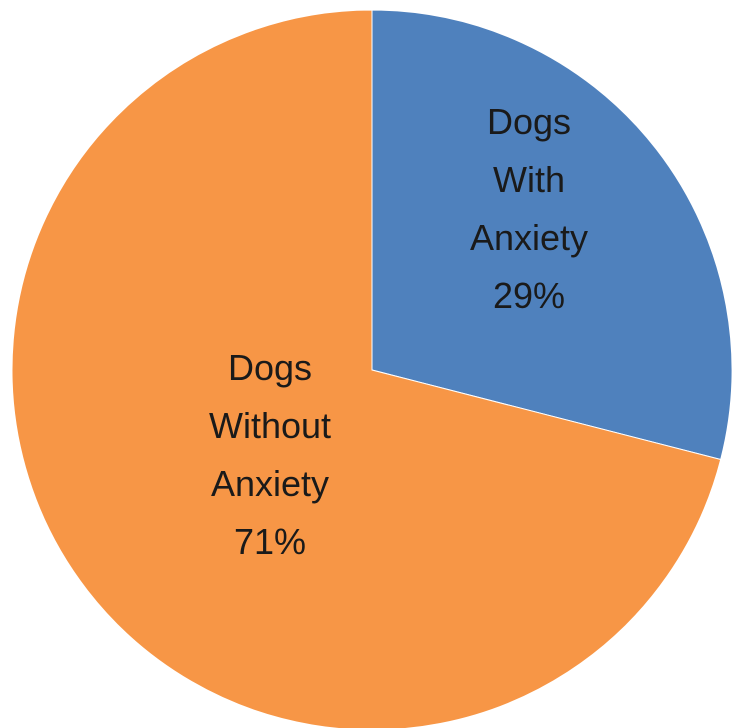  I want to click on pie-label-line: 29%, so click(529, 295).